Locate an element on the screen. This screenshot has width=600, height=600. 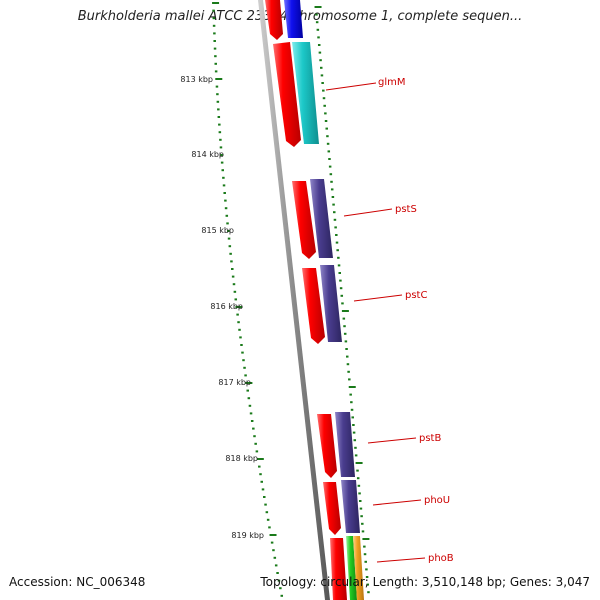
gene-pstS is located at coordinates (312, 219).